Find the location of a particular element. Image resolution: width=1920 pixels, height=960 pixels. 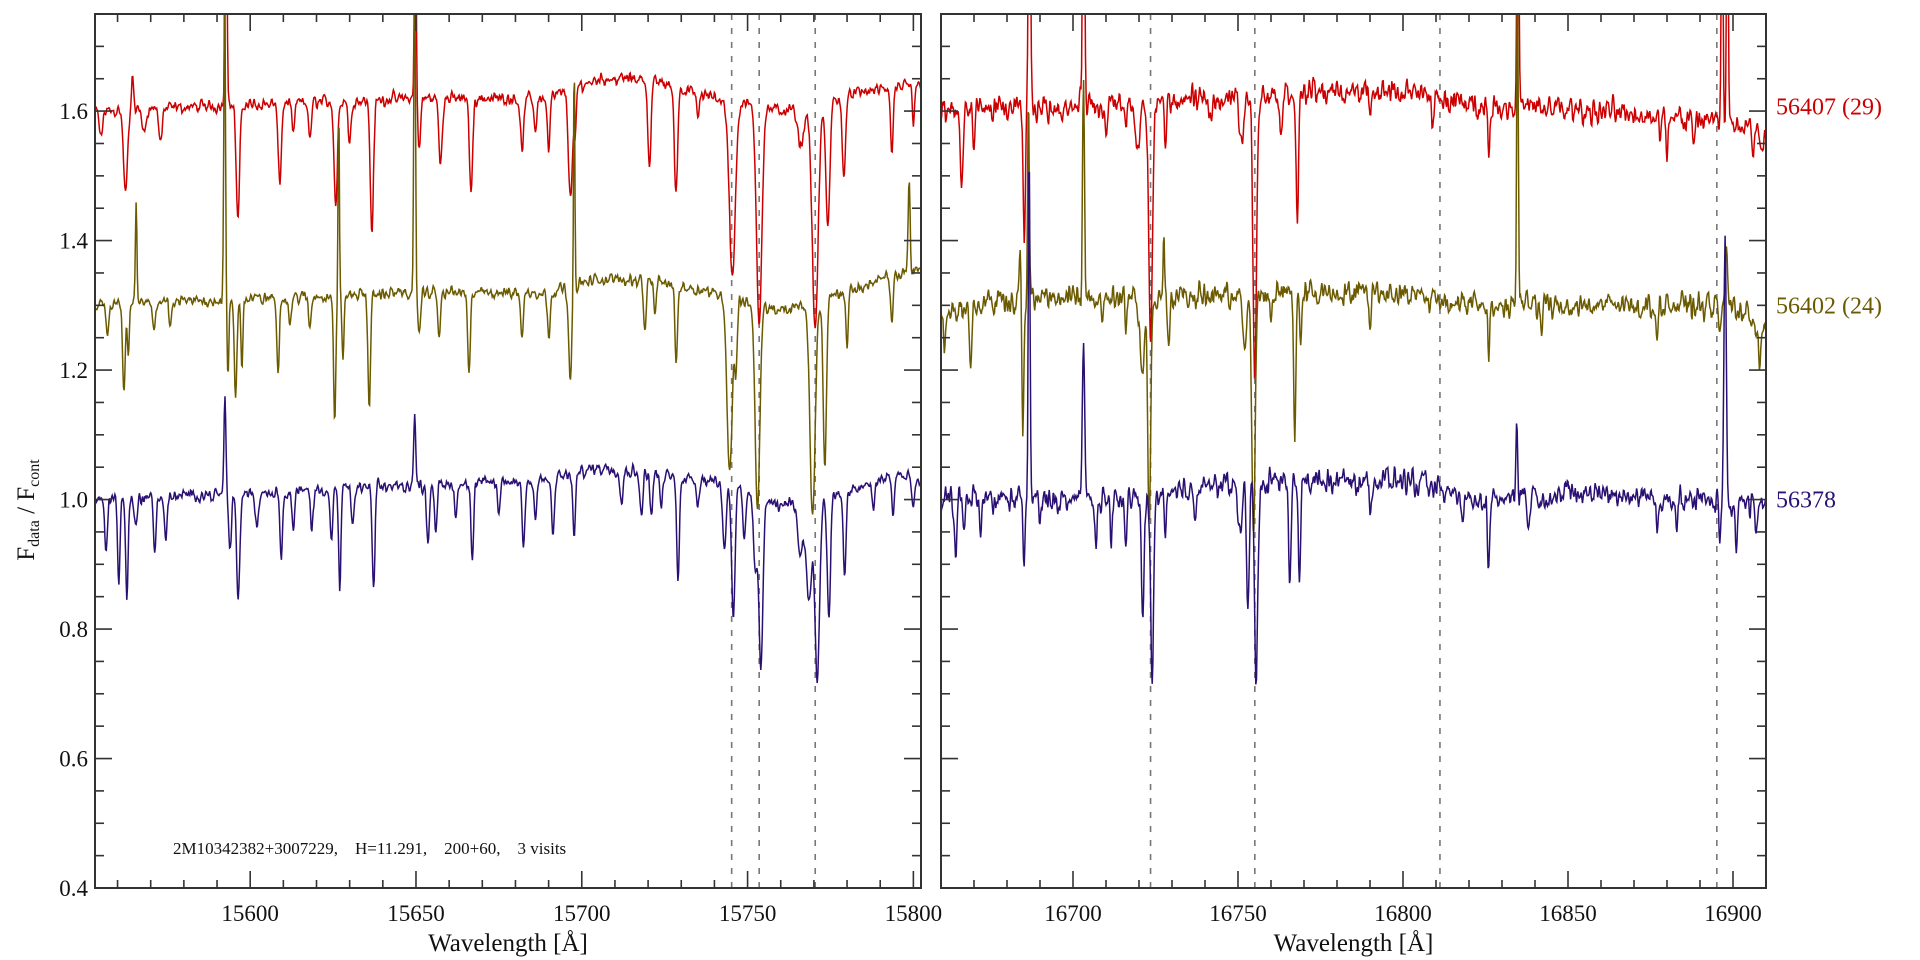

series-label: 56402 (24) is located at coordinates (1829, 306).